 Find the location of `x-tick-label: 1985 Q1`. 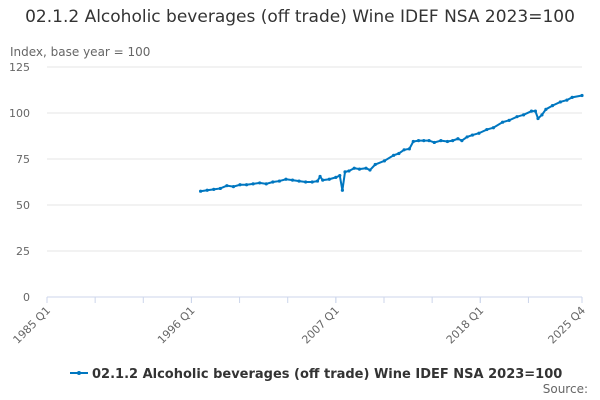

x-tick-label: 1985 Q1 is located at coordinates (32, 325).